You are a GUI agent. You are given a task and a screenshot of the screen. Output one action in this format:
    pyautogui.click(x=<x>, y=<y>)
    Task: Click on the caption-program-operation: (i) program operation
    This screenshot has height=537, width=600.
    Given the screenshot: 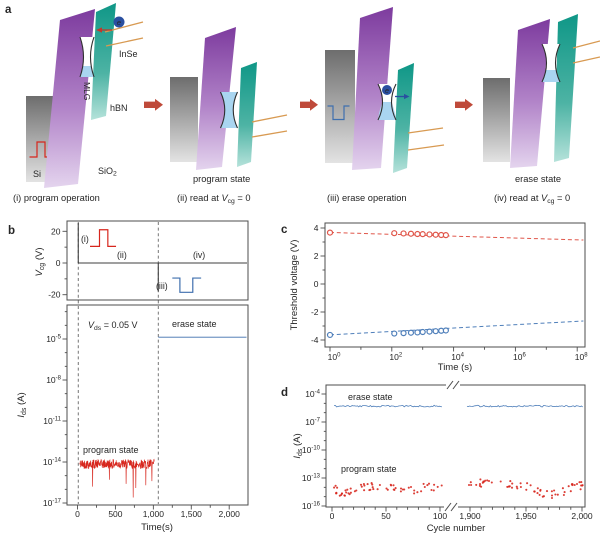 What is the action you would take?
    pyautogui.click(x=56, y=198)
    